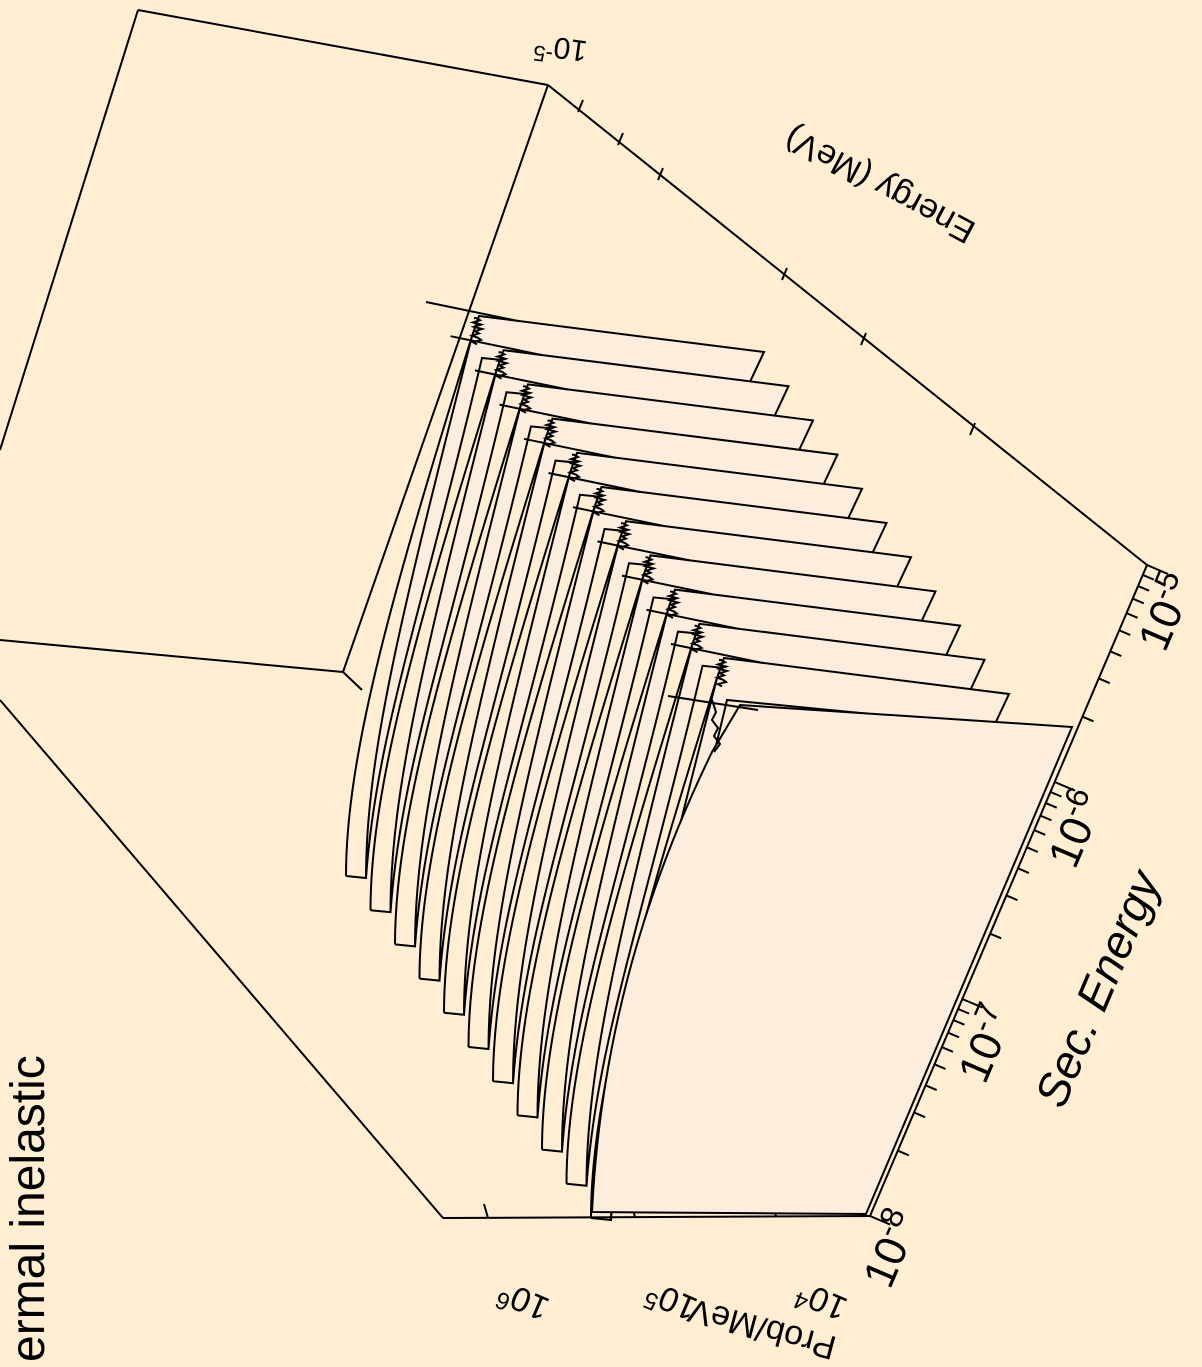  I want to click on box-edge-back-floor, so click(172, 656).